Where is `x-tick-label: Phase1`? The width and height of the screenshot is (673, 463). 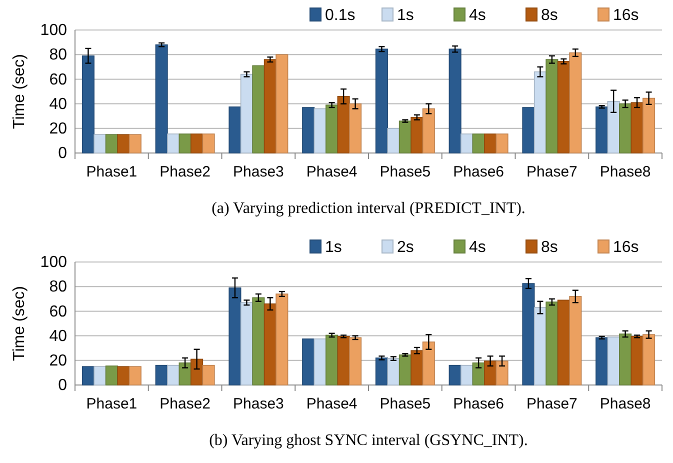 x-tick-label: Phase1 is located at coordinates (112, 404).